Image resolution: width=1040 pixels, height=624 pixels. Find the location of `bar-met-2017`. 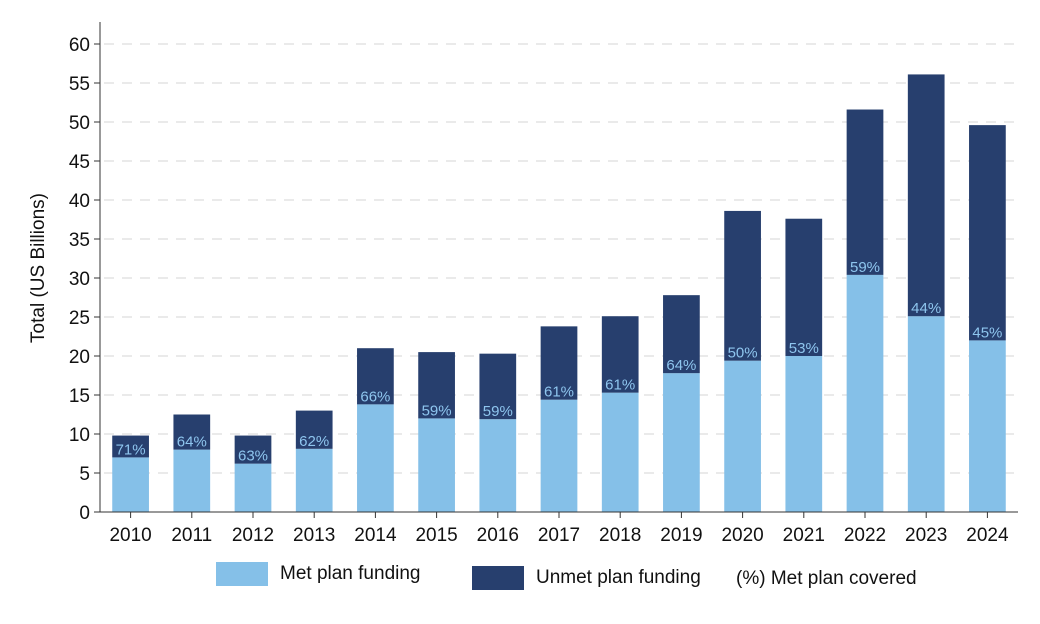

bar-met-2017 is located at coordinates (559, 455).